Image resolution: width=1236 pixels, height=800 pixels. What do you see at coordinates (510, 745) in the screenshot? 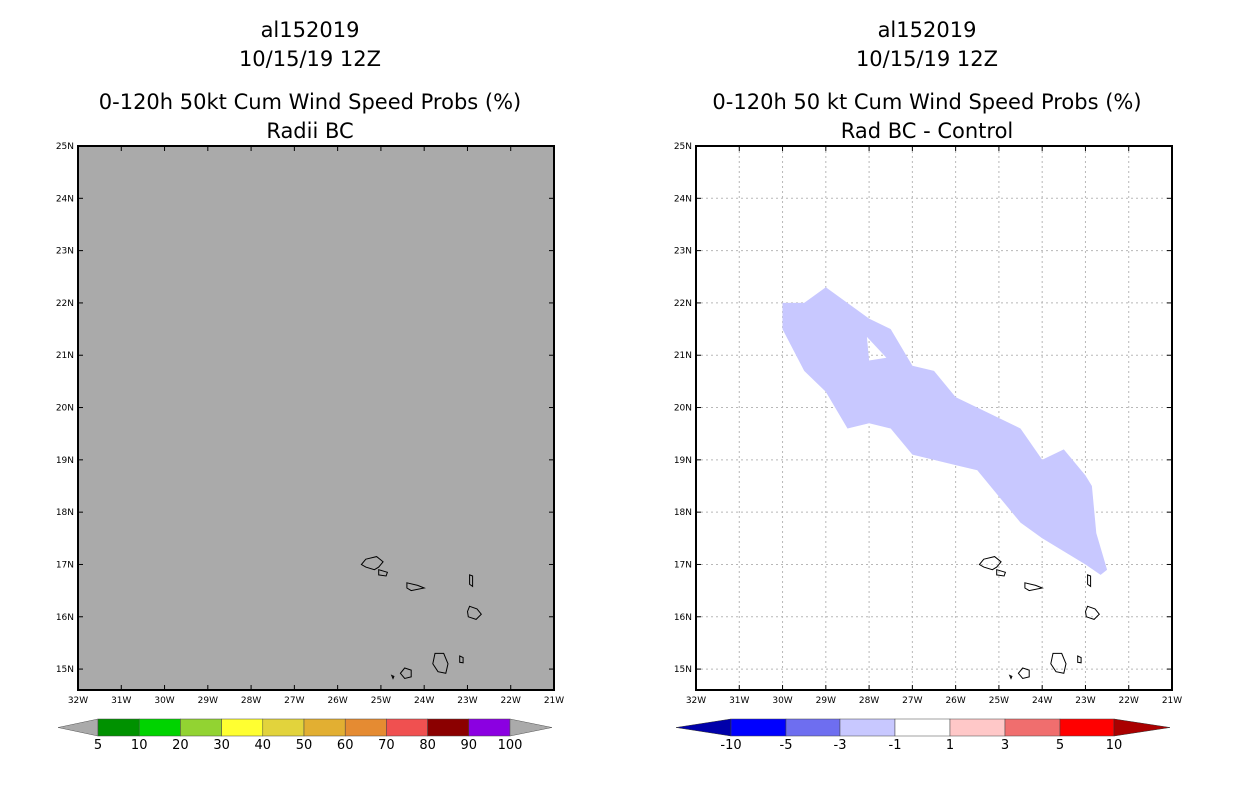
I see `colorbar-label: 100` at bounding box center [510, 745].